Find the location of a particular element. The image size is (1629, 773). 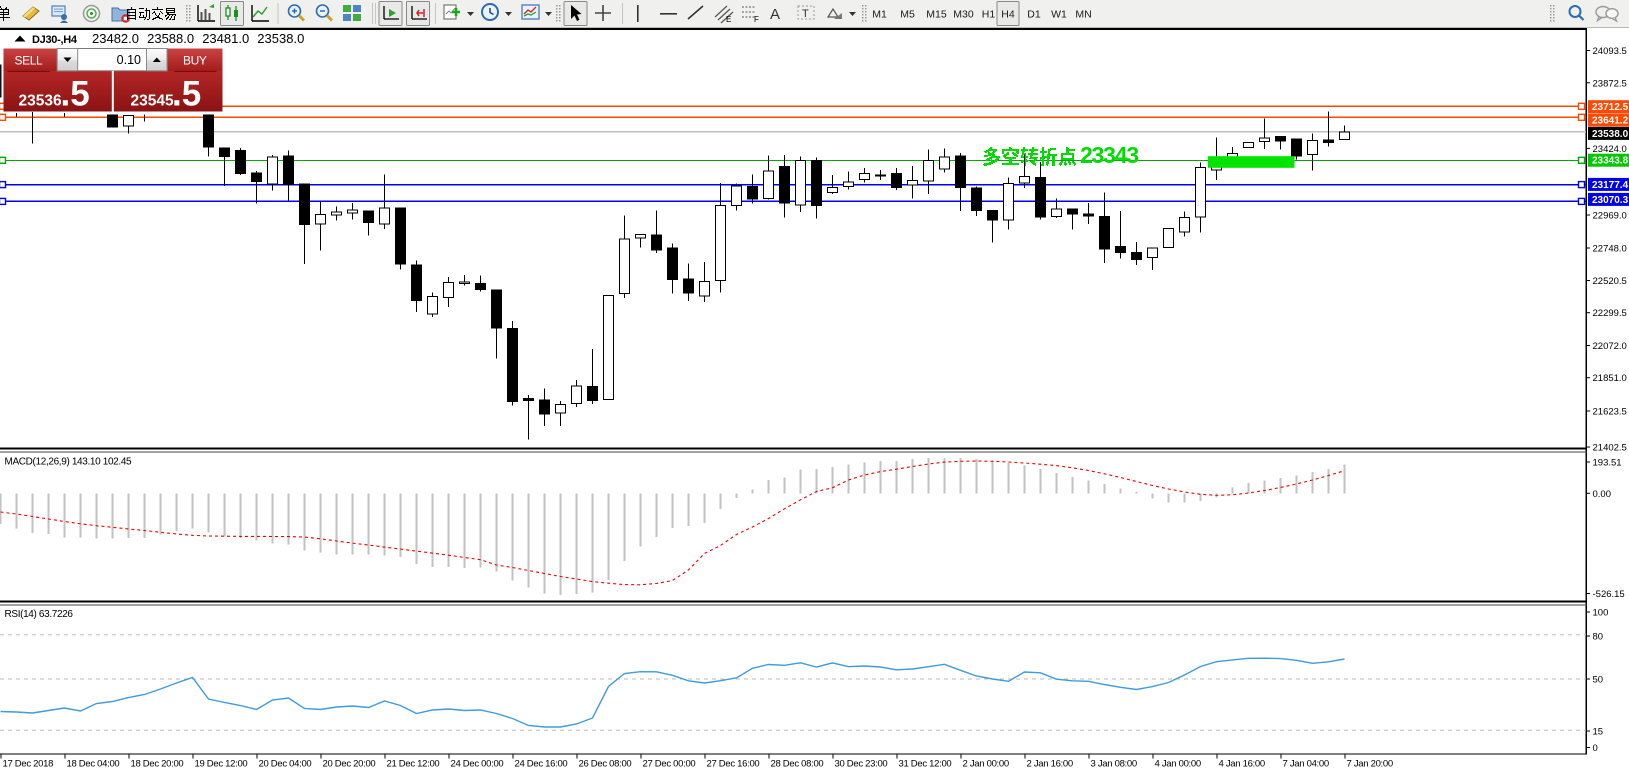

svg-text: T is located at coordinates (805, 14).